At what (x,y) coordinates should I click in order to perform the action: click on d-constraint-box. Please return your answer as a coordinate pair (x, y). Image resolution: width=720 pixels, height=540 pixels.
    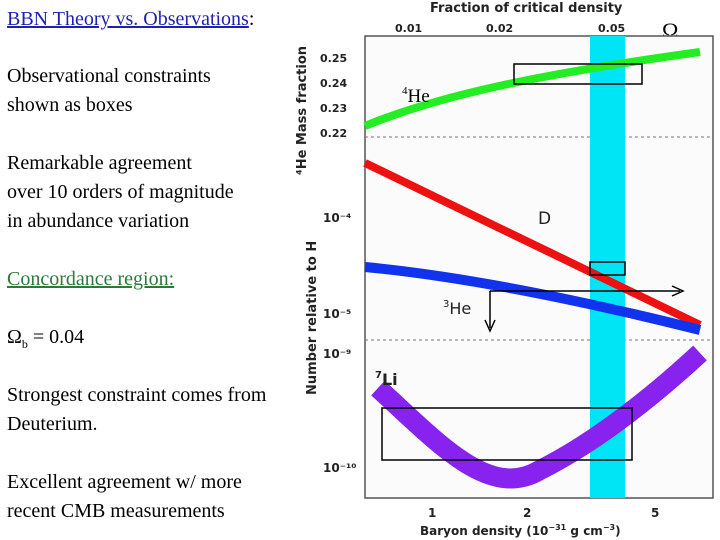
    Looking at the image, I should click on (607, 268).